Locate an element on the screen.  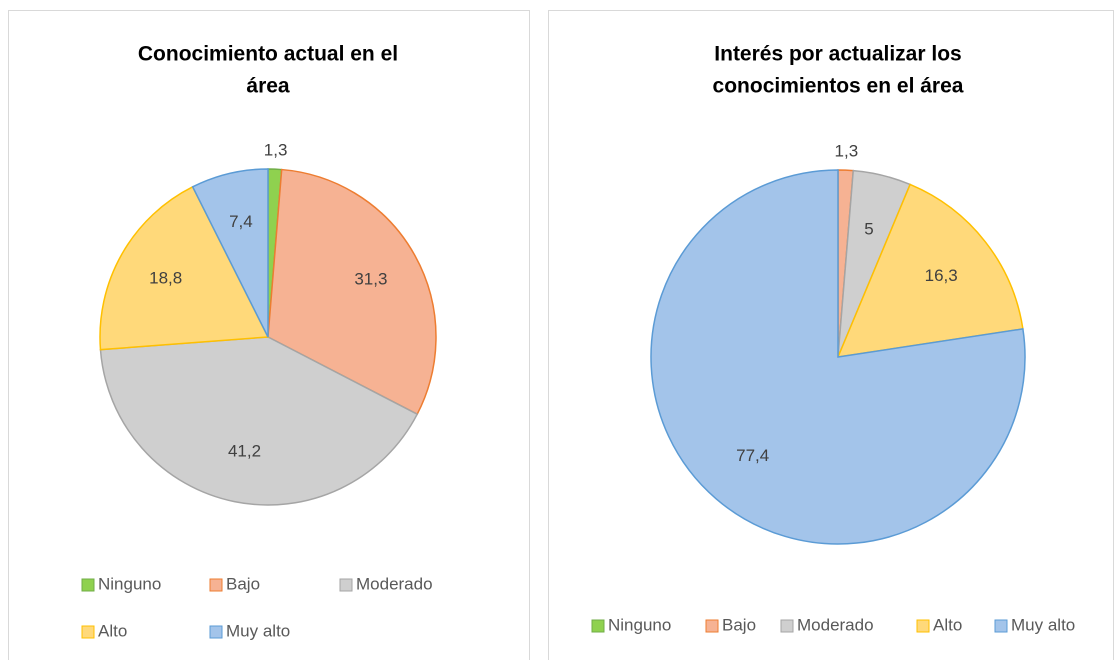
data-label: 18,8 is located at coordinates (165, 278).